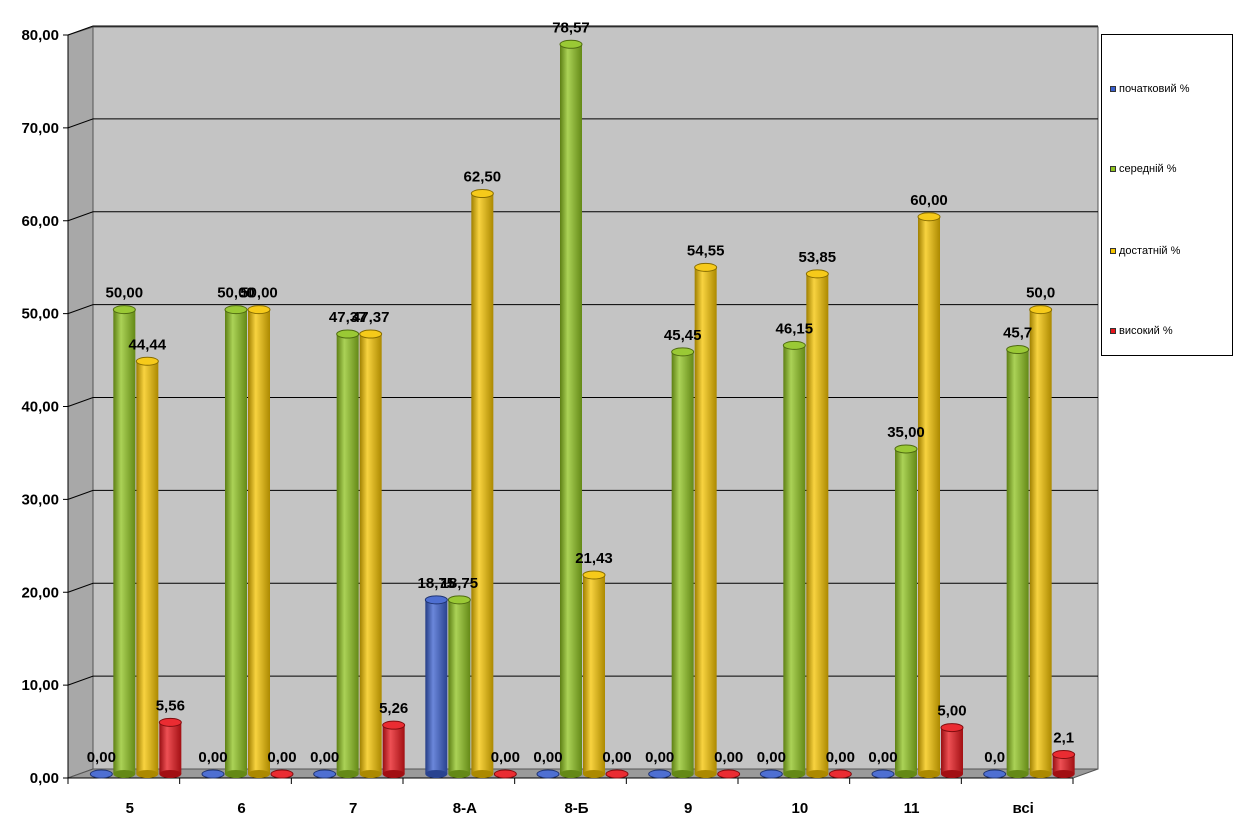  What do you see at coordinates (353, 808) in the screenshot?
I see `x-tick-label: 7` at bounding box center [353, 808].